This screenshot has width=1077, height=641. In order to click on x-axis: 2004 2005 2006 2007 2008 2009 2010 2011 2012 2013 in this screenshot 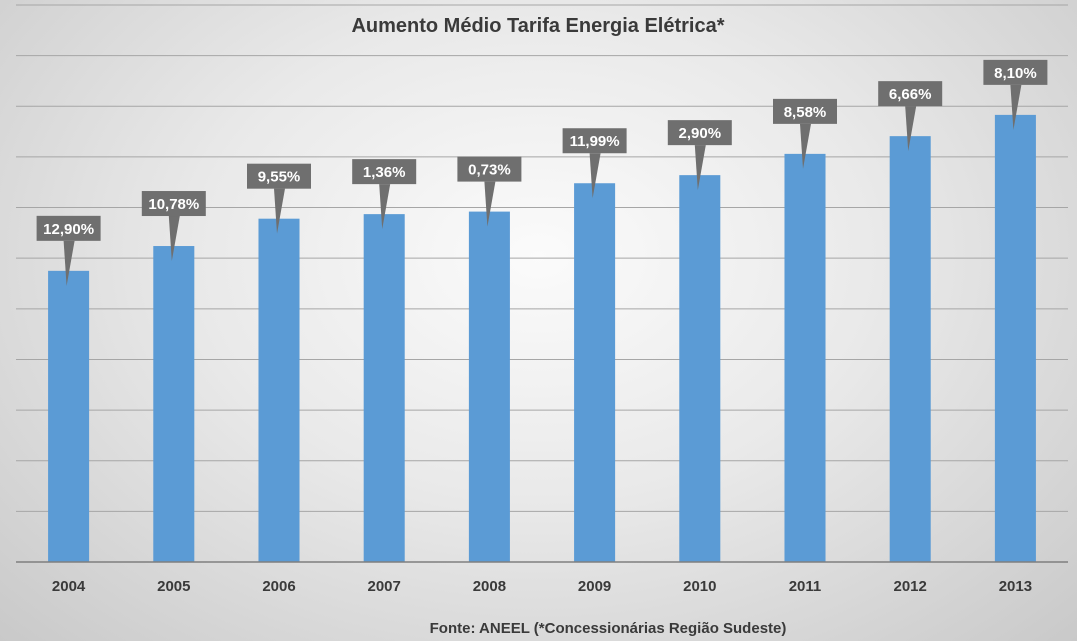, I will do `click(542, 578)`.